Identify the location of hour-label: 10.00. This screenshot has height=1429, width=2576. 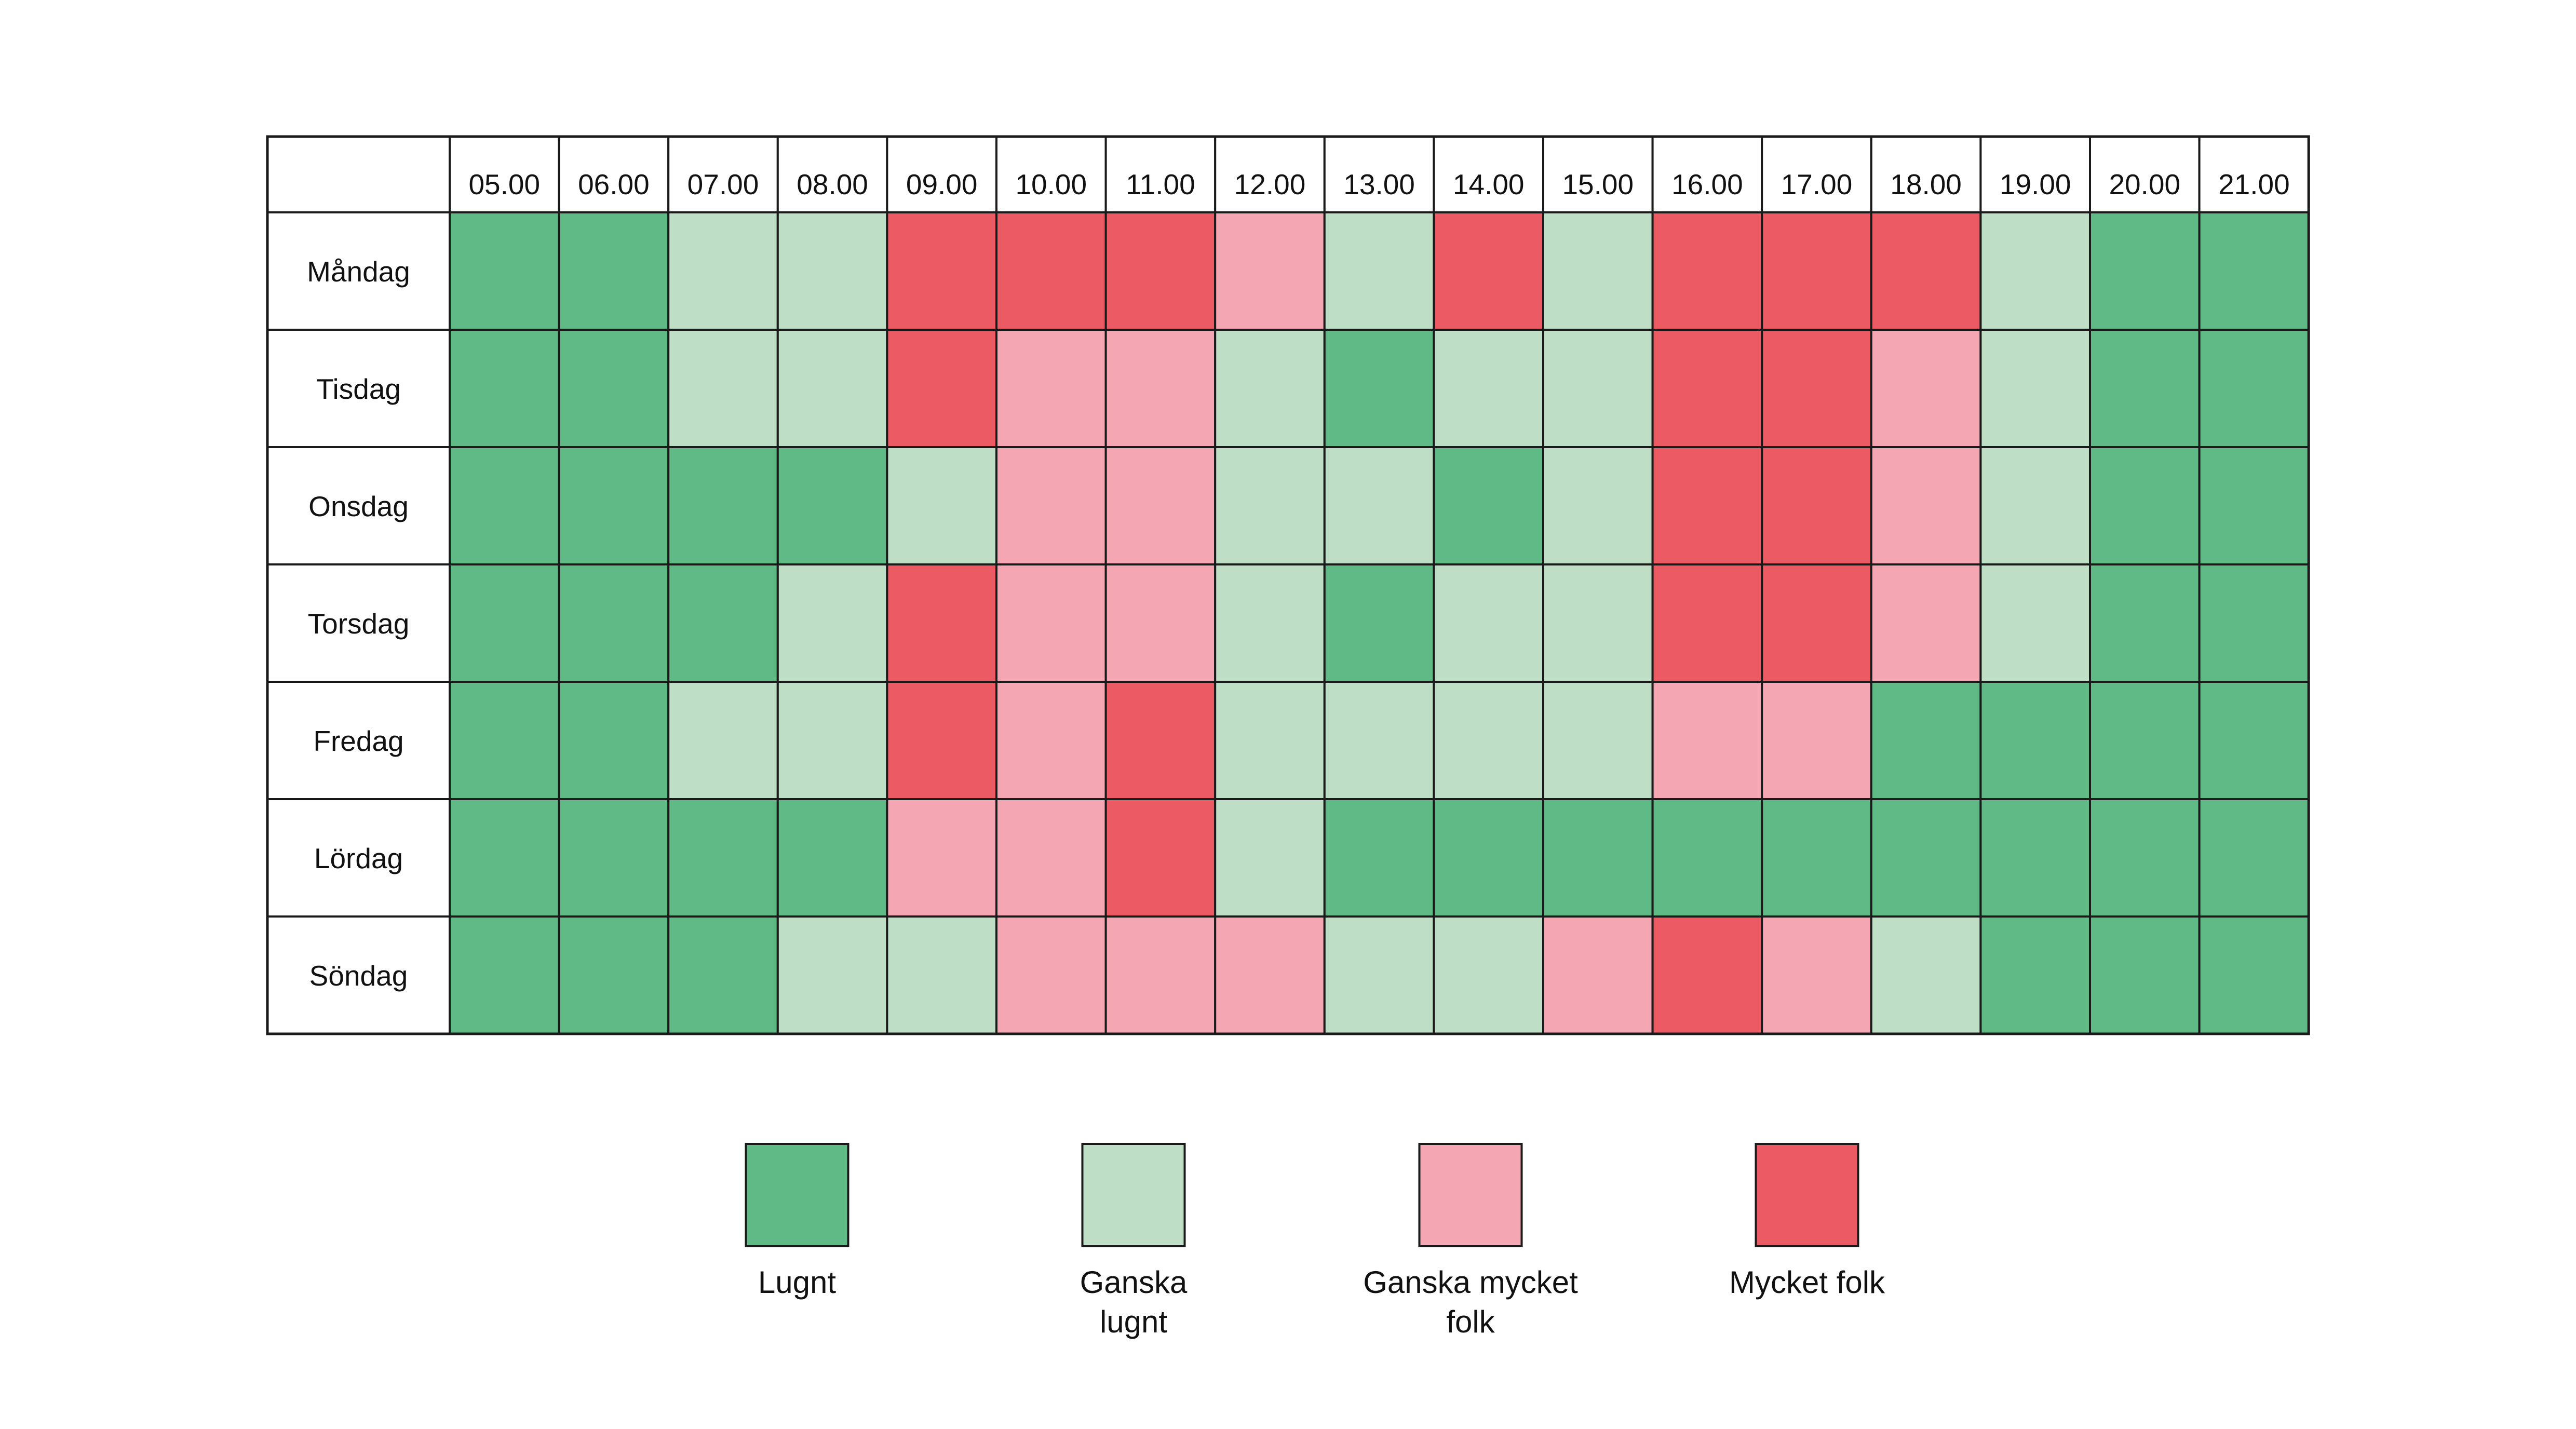
(1051, 184).